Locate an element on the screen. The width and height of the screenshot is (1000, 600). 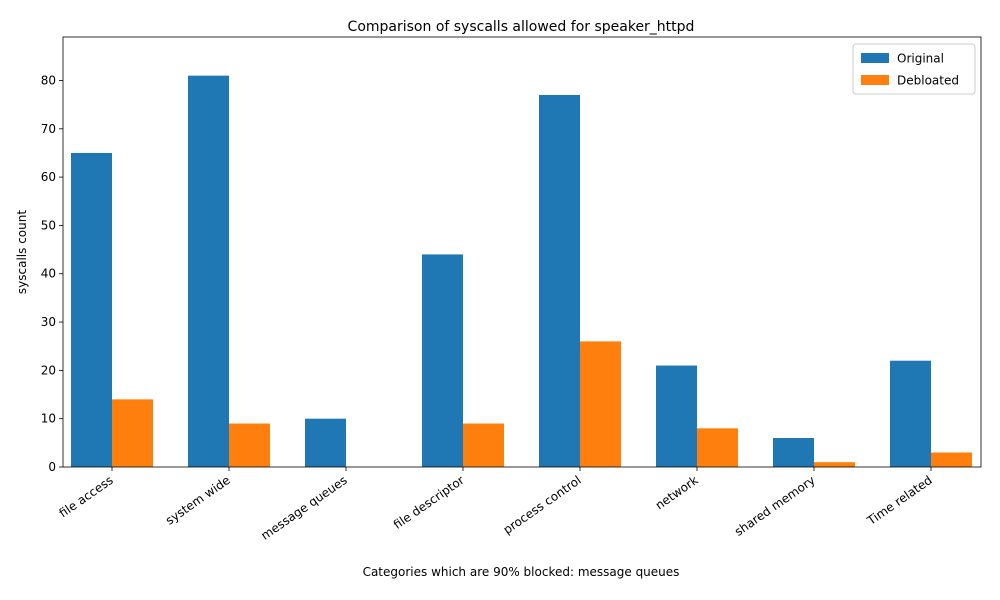
x-tick-label: network is located at coordinates (677, 492).